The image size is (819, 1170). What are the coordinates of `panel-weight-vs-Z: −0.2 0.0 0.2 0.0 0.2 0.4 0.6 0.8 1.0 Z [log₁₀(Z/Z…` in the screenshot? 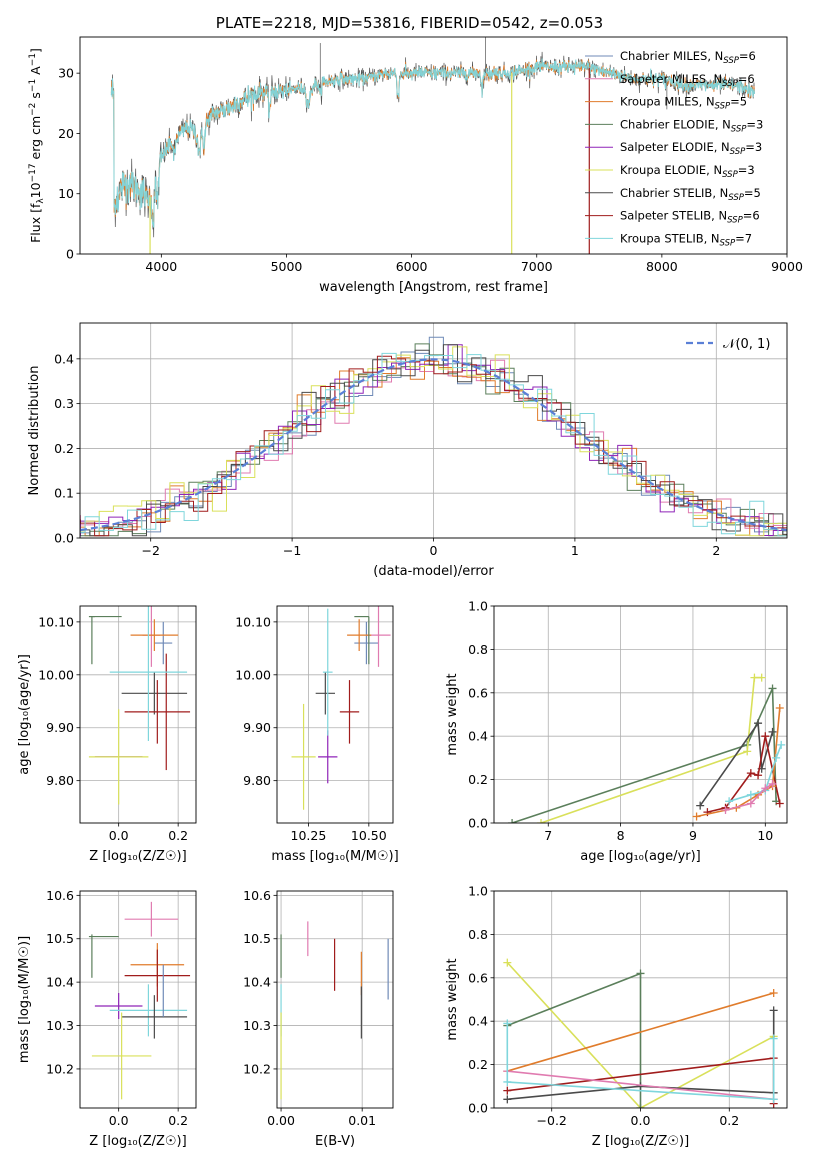 It's located at (616, 1016).